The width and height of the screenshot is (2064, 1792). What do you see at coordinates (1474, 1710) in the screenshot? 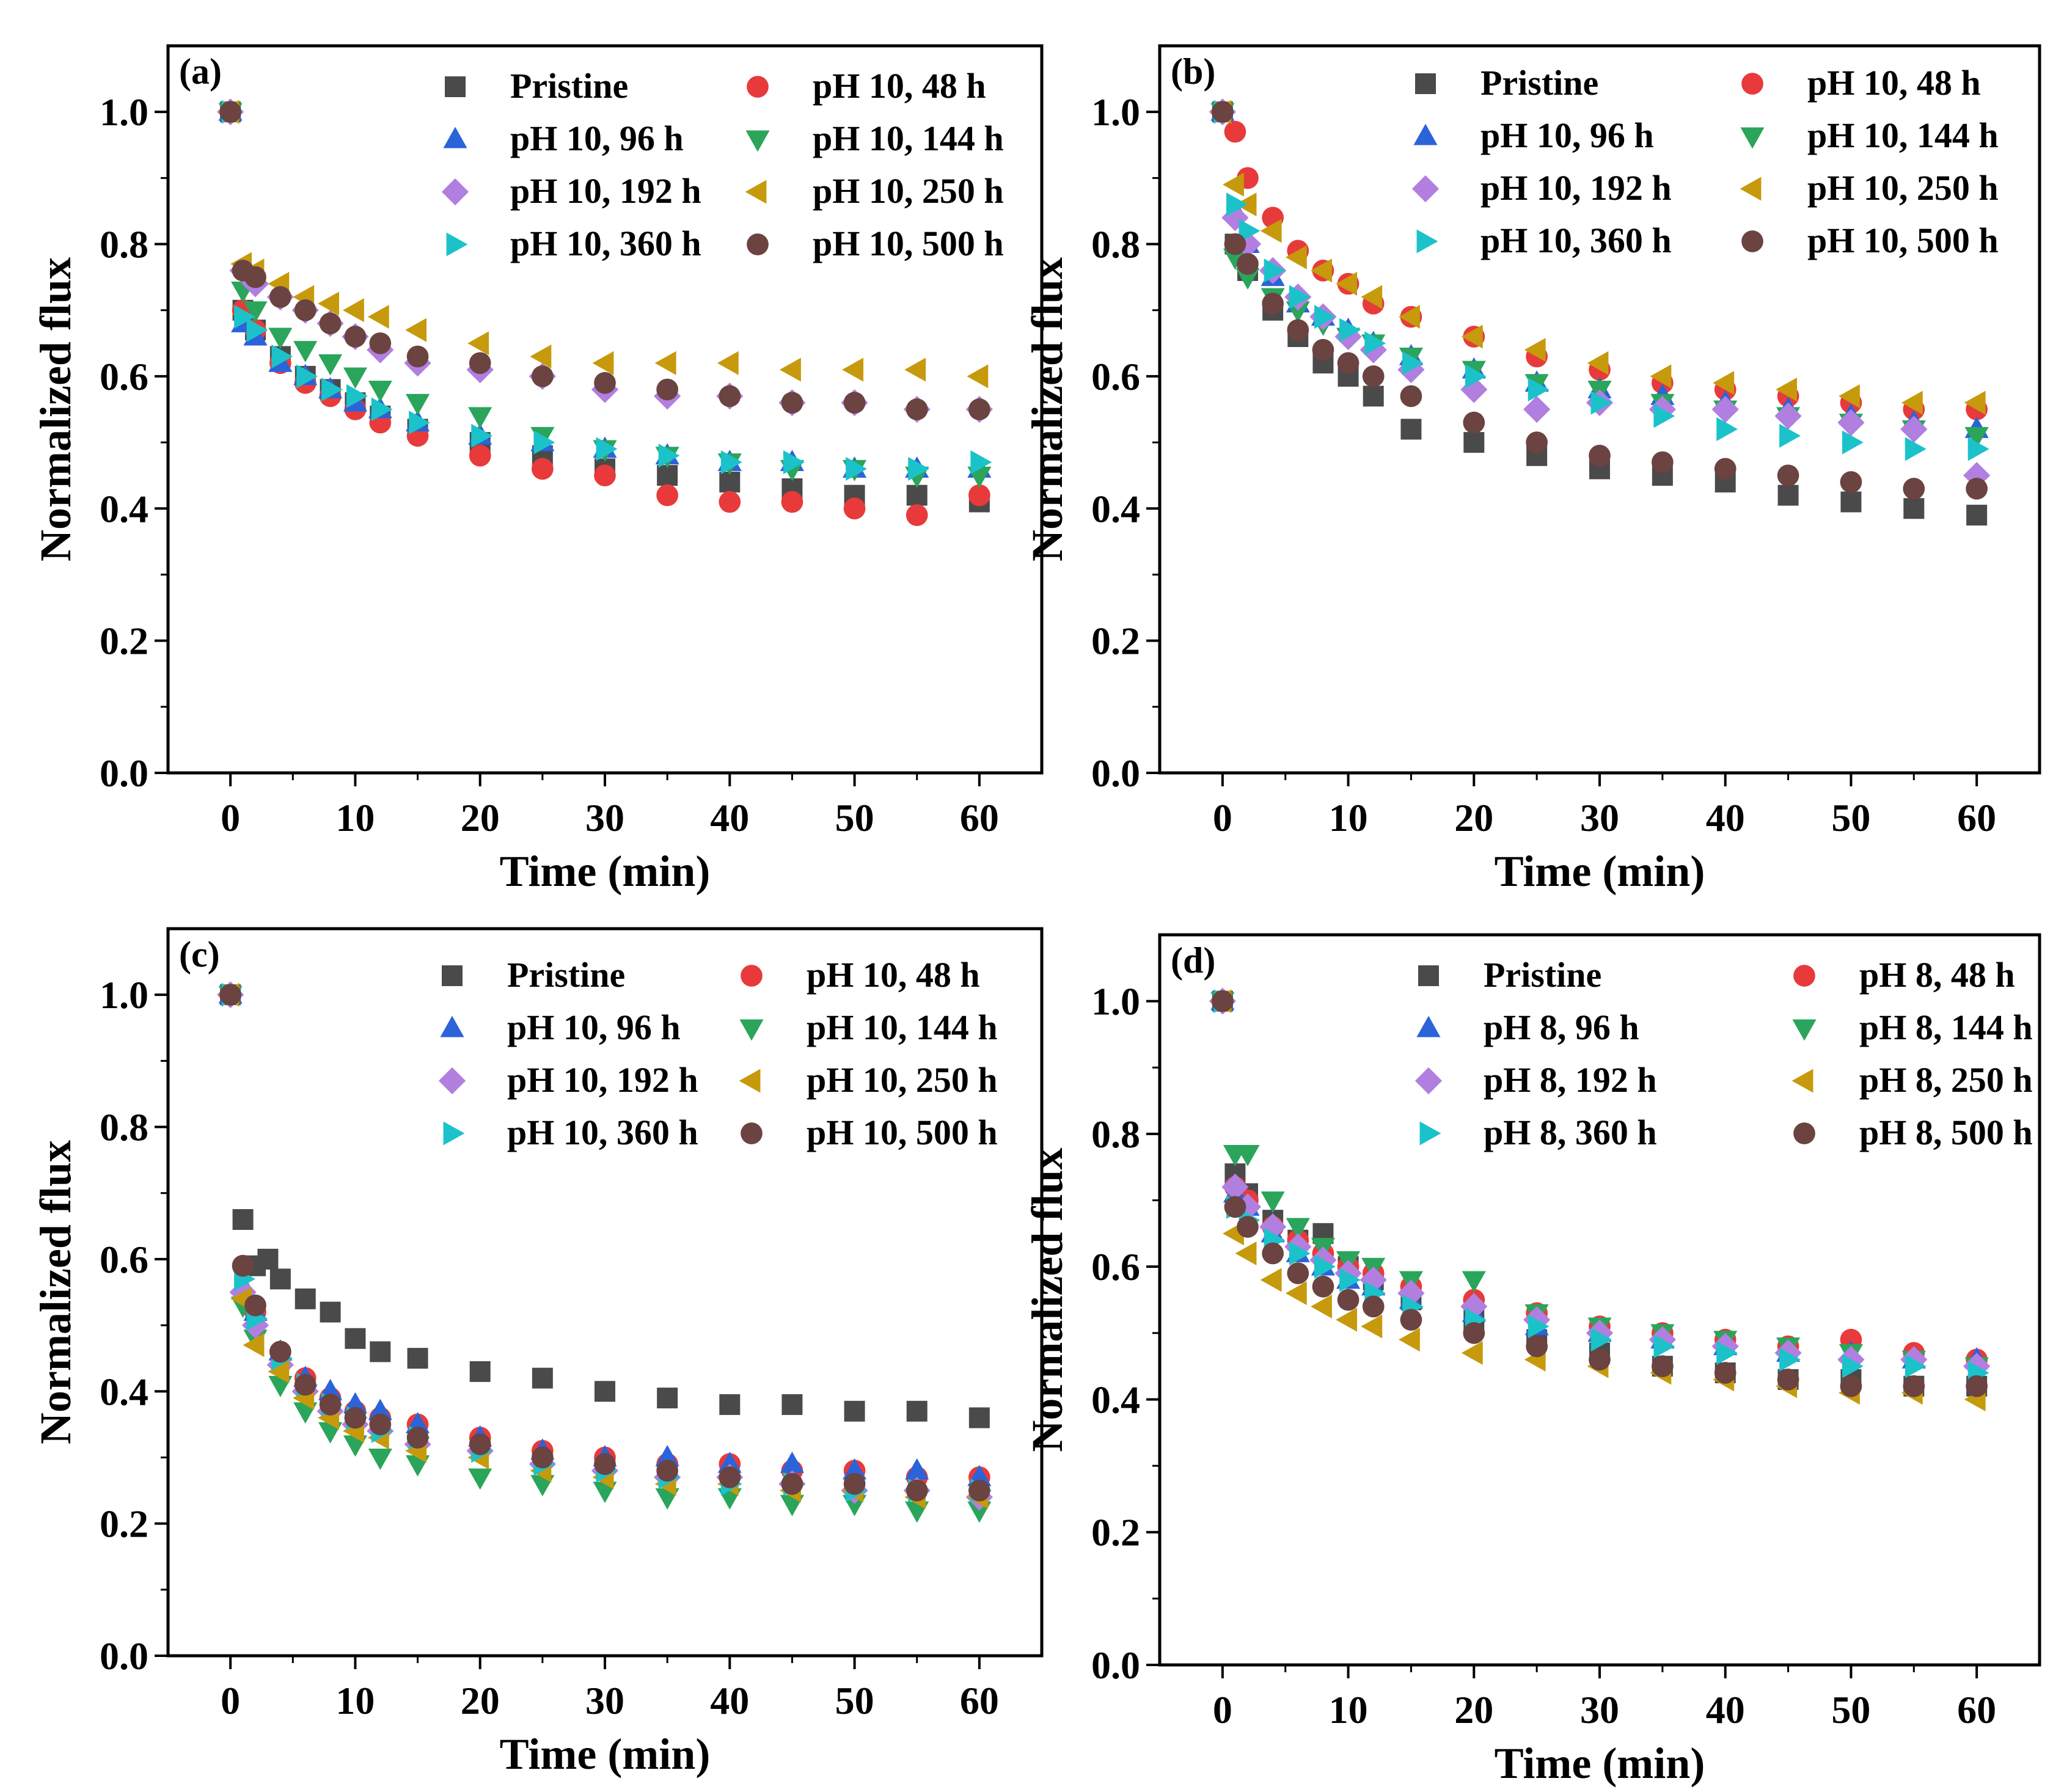
I see `x-tick-label: 20` at bounding box center [1474, 1710].